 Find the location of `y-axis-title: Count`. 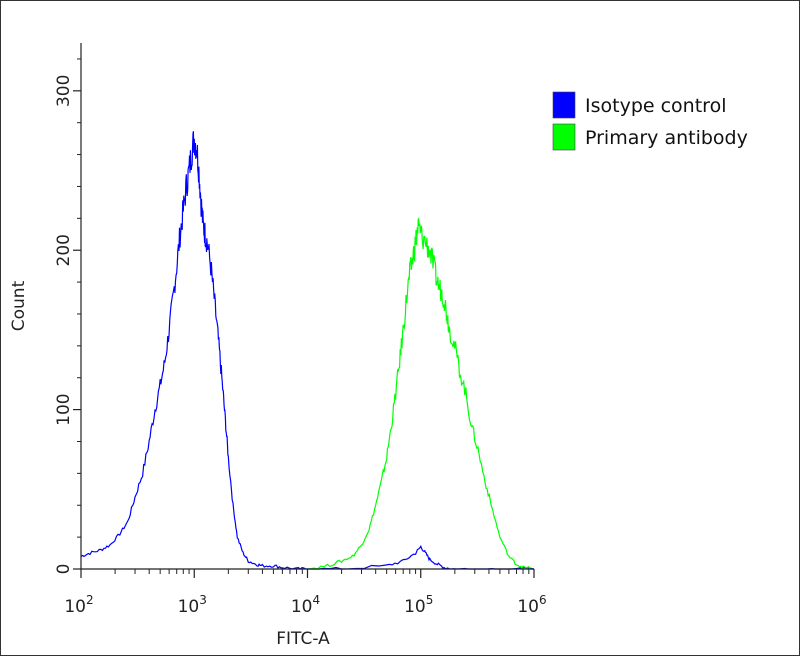

y-axis-title: Count is located at coordinates (19, 305).